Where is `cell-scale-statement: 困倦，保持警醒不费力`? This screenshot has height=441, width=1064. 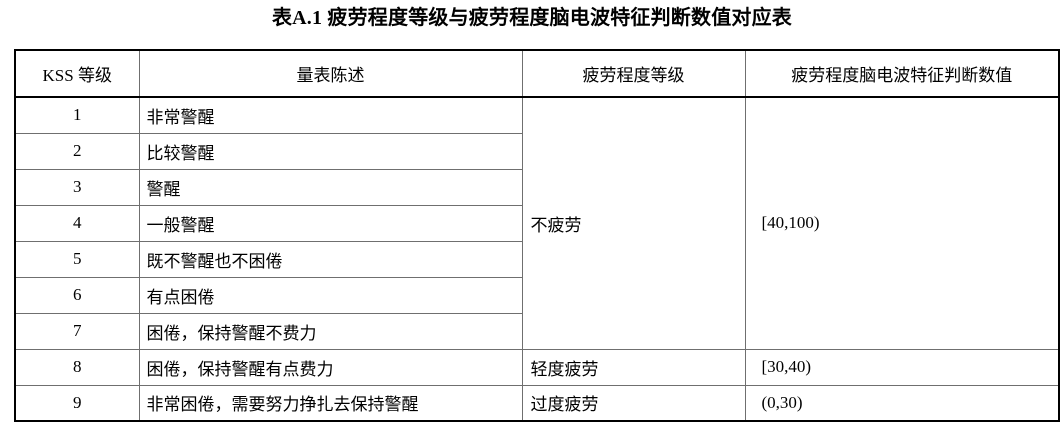
cell-scale-statement: 困倦，保持警醒不费力 is located at coordinates (330, 331).